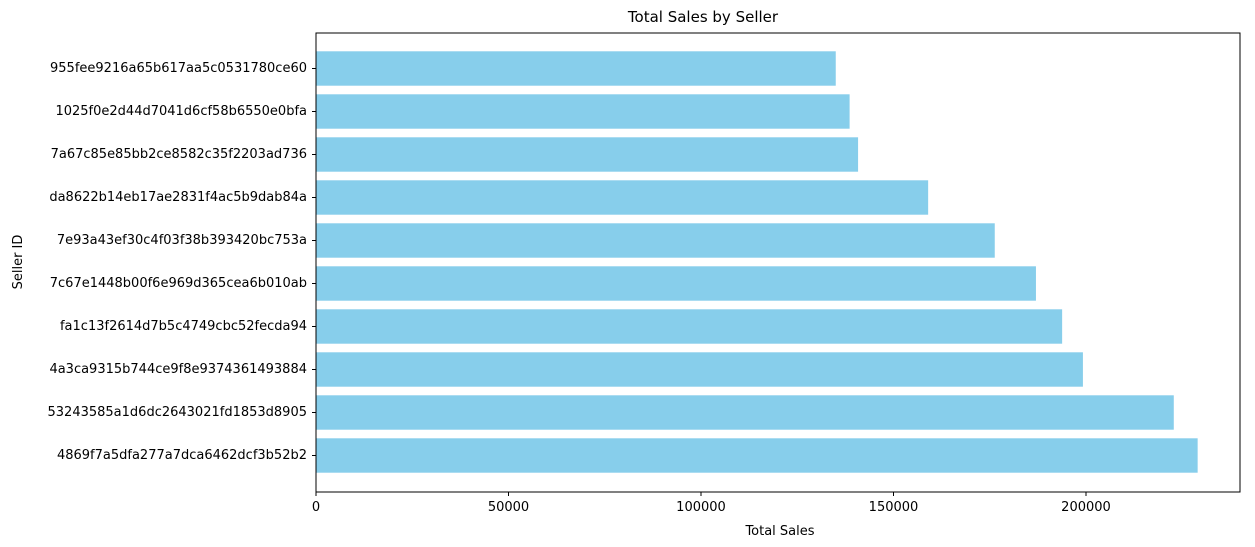  I want to click on x-tick-label-0: 0, so click(316, 507).